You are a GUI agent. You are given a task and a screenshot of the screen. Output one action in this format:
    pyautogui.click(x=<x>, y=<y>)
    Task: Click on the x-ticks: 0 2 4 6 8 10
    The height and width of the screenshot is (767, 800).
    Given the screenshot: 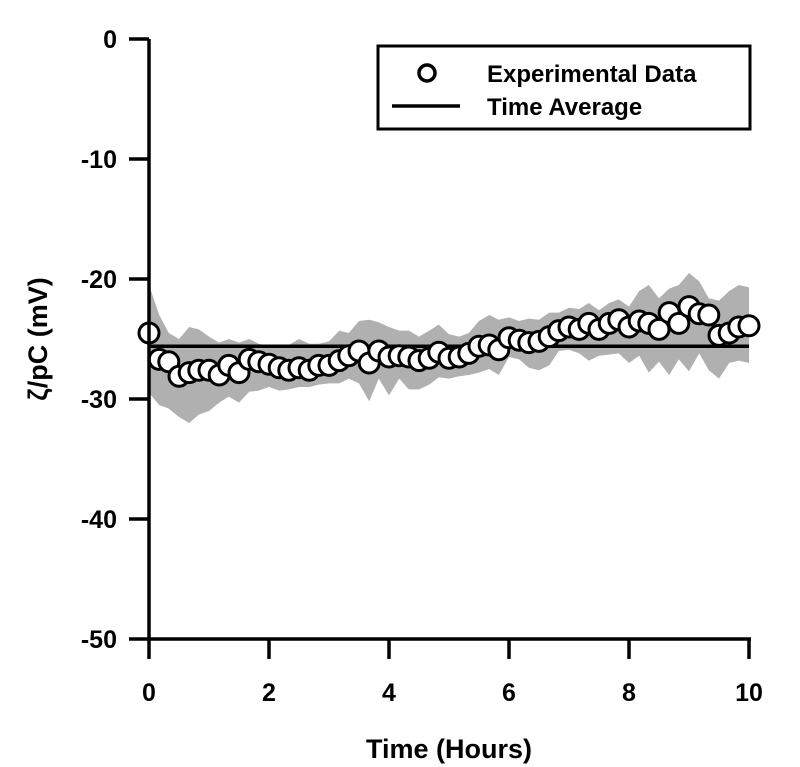 What is the action you would take?
    pyautogui.click(x=452, y=673)
    